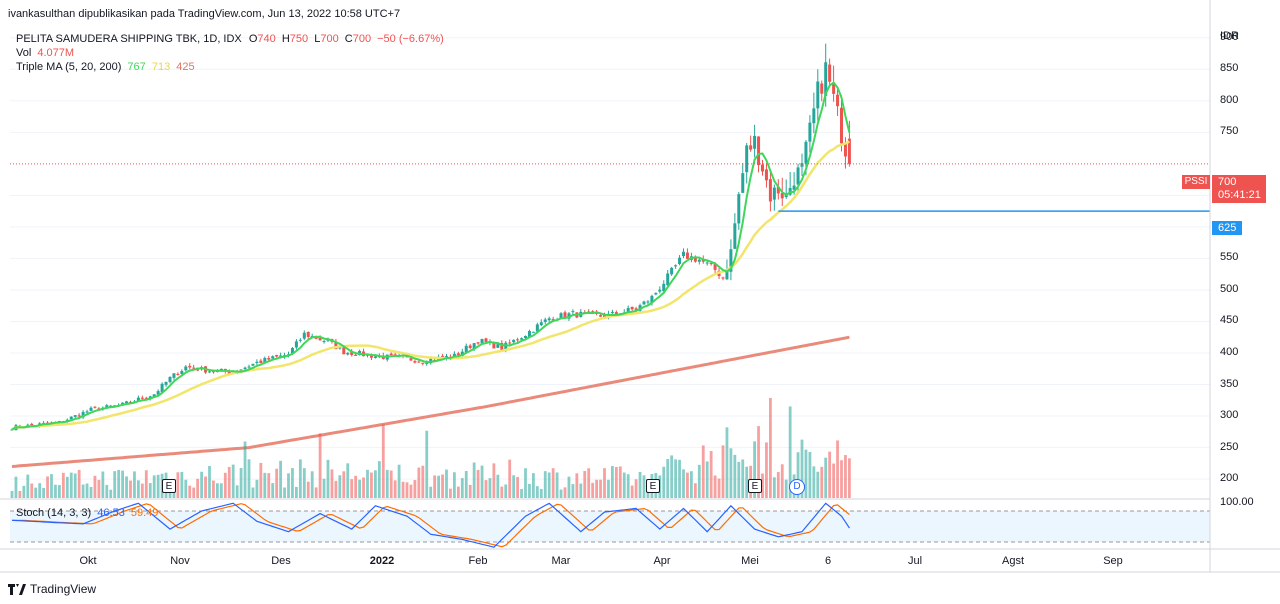 This screenshot has width=1280, height=604. Describe the element at coordinates (915, 561) in the screenshot. I see `time-tick-label: Jul` at that location.